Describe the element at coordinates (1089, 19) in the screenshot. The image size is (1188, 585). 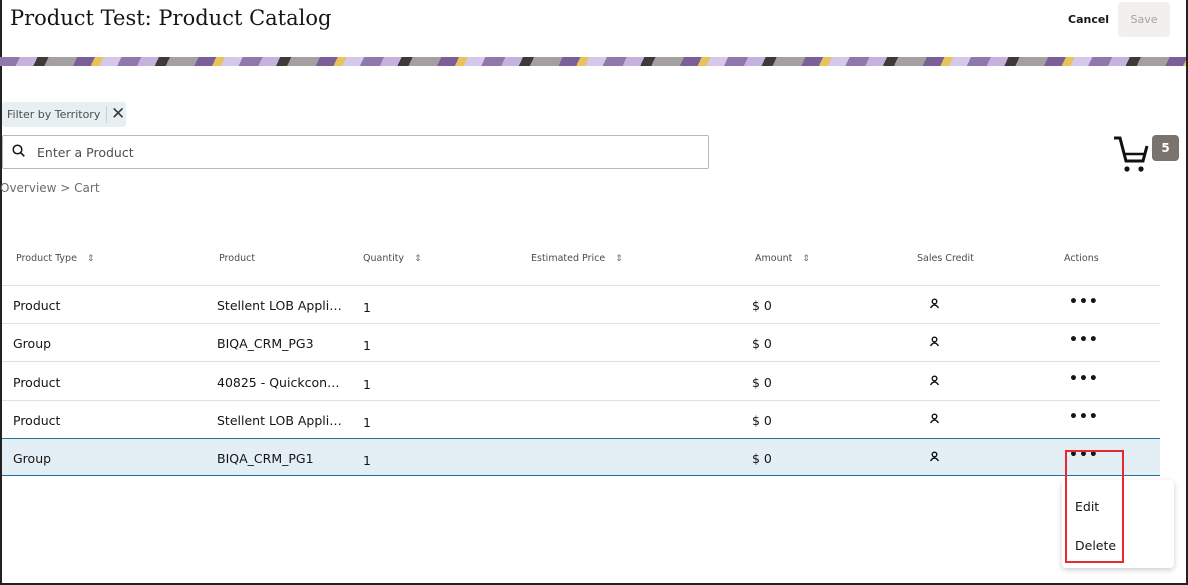
I see `cancel-button: Cancel` at that location.